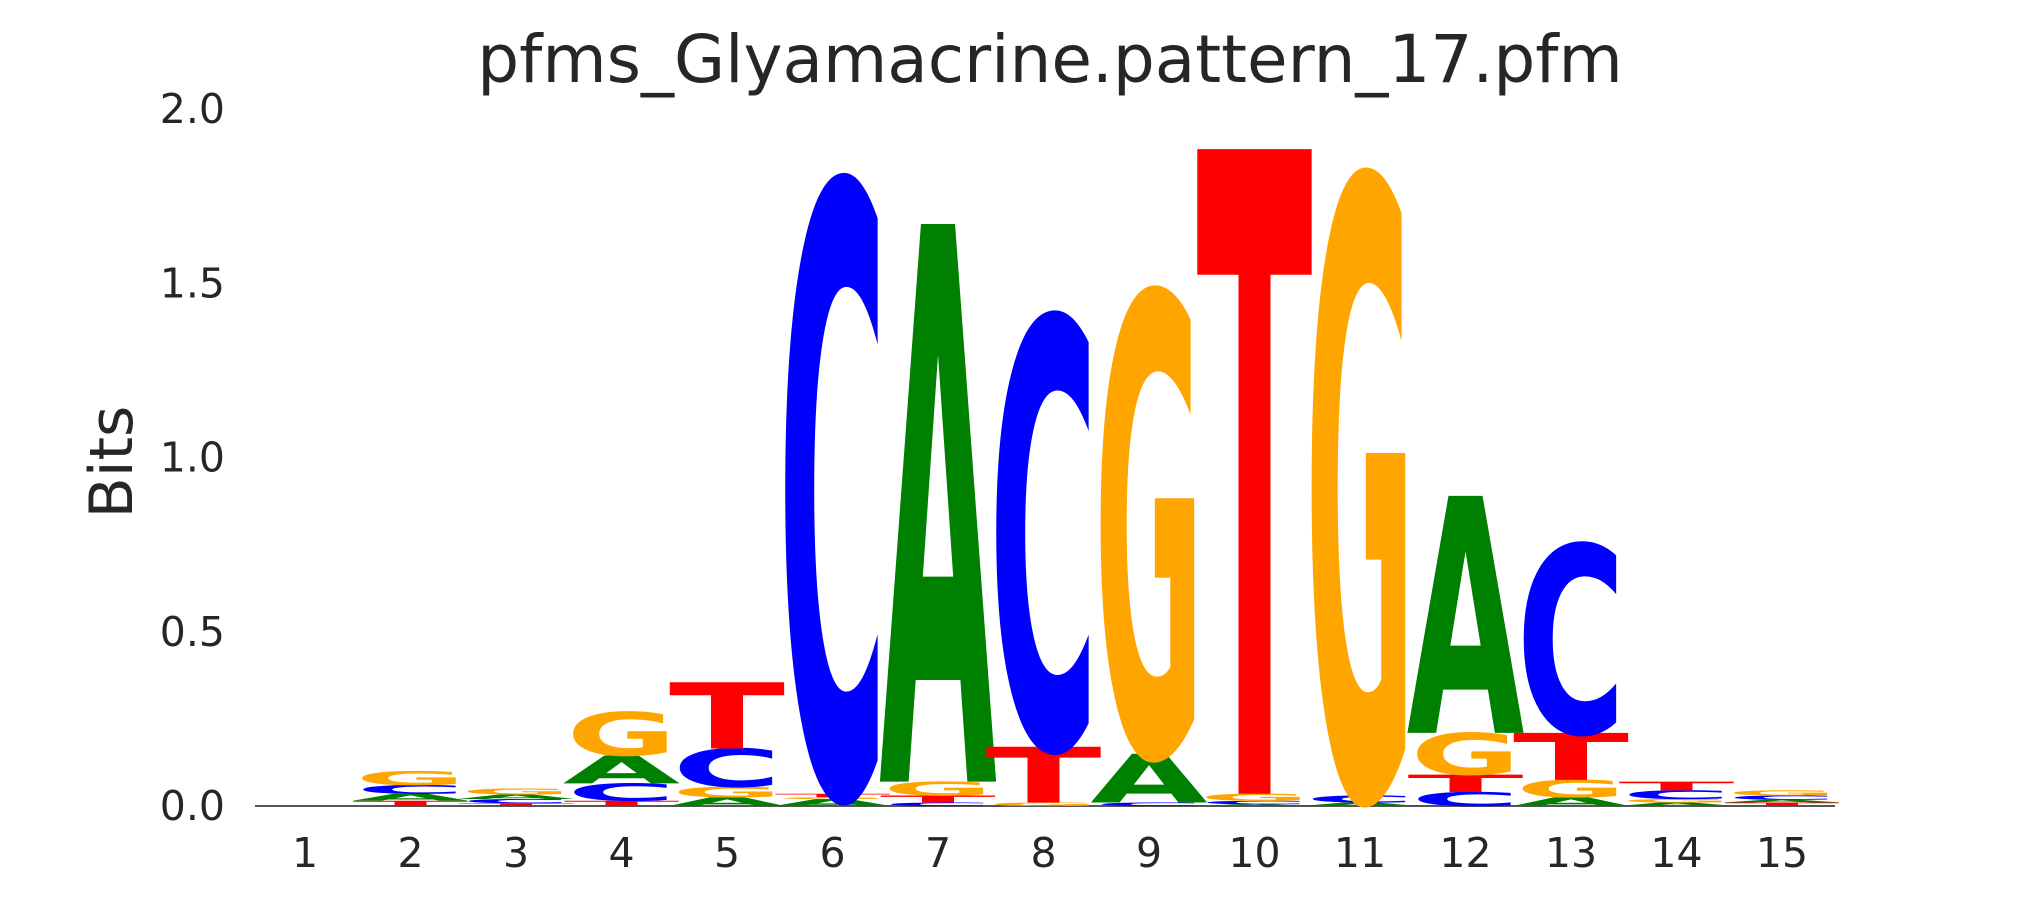  Describe the element at coordinates (938, 853) in the screenshot. I see `x-tick-label: 7` at that location.